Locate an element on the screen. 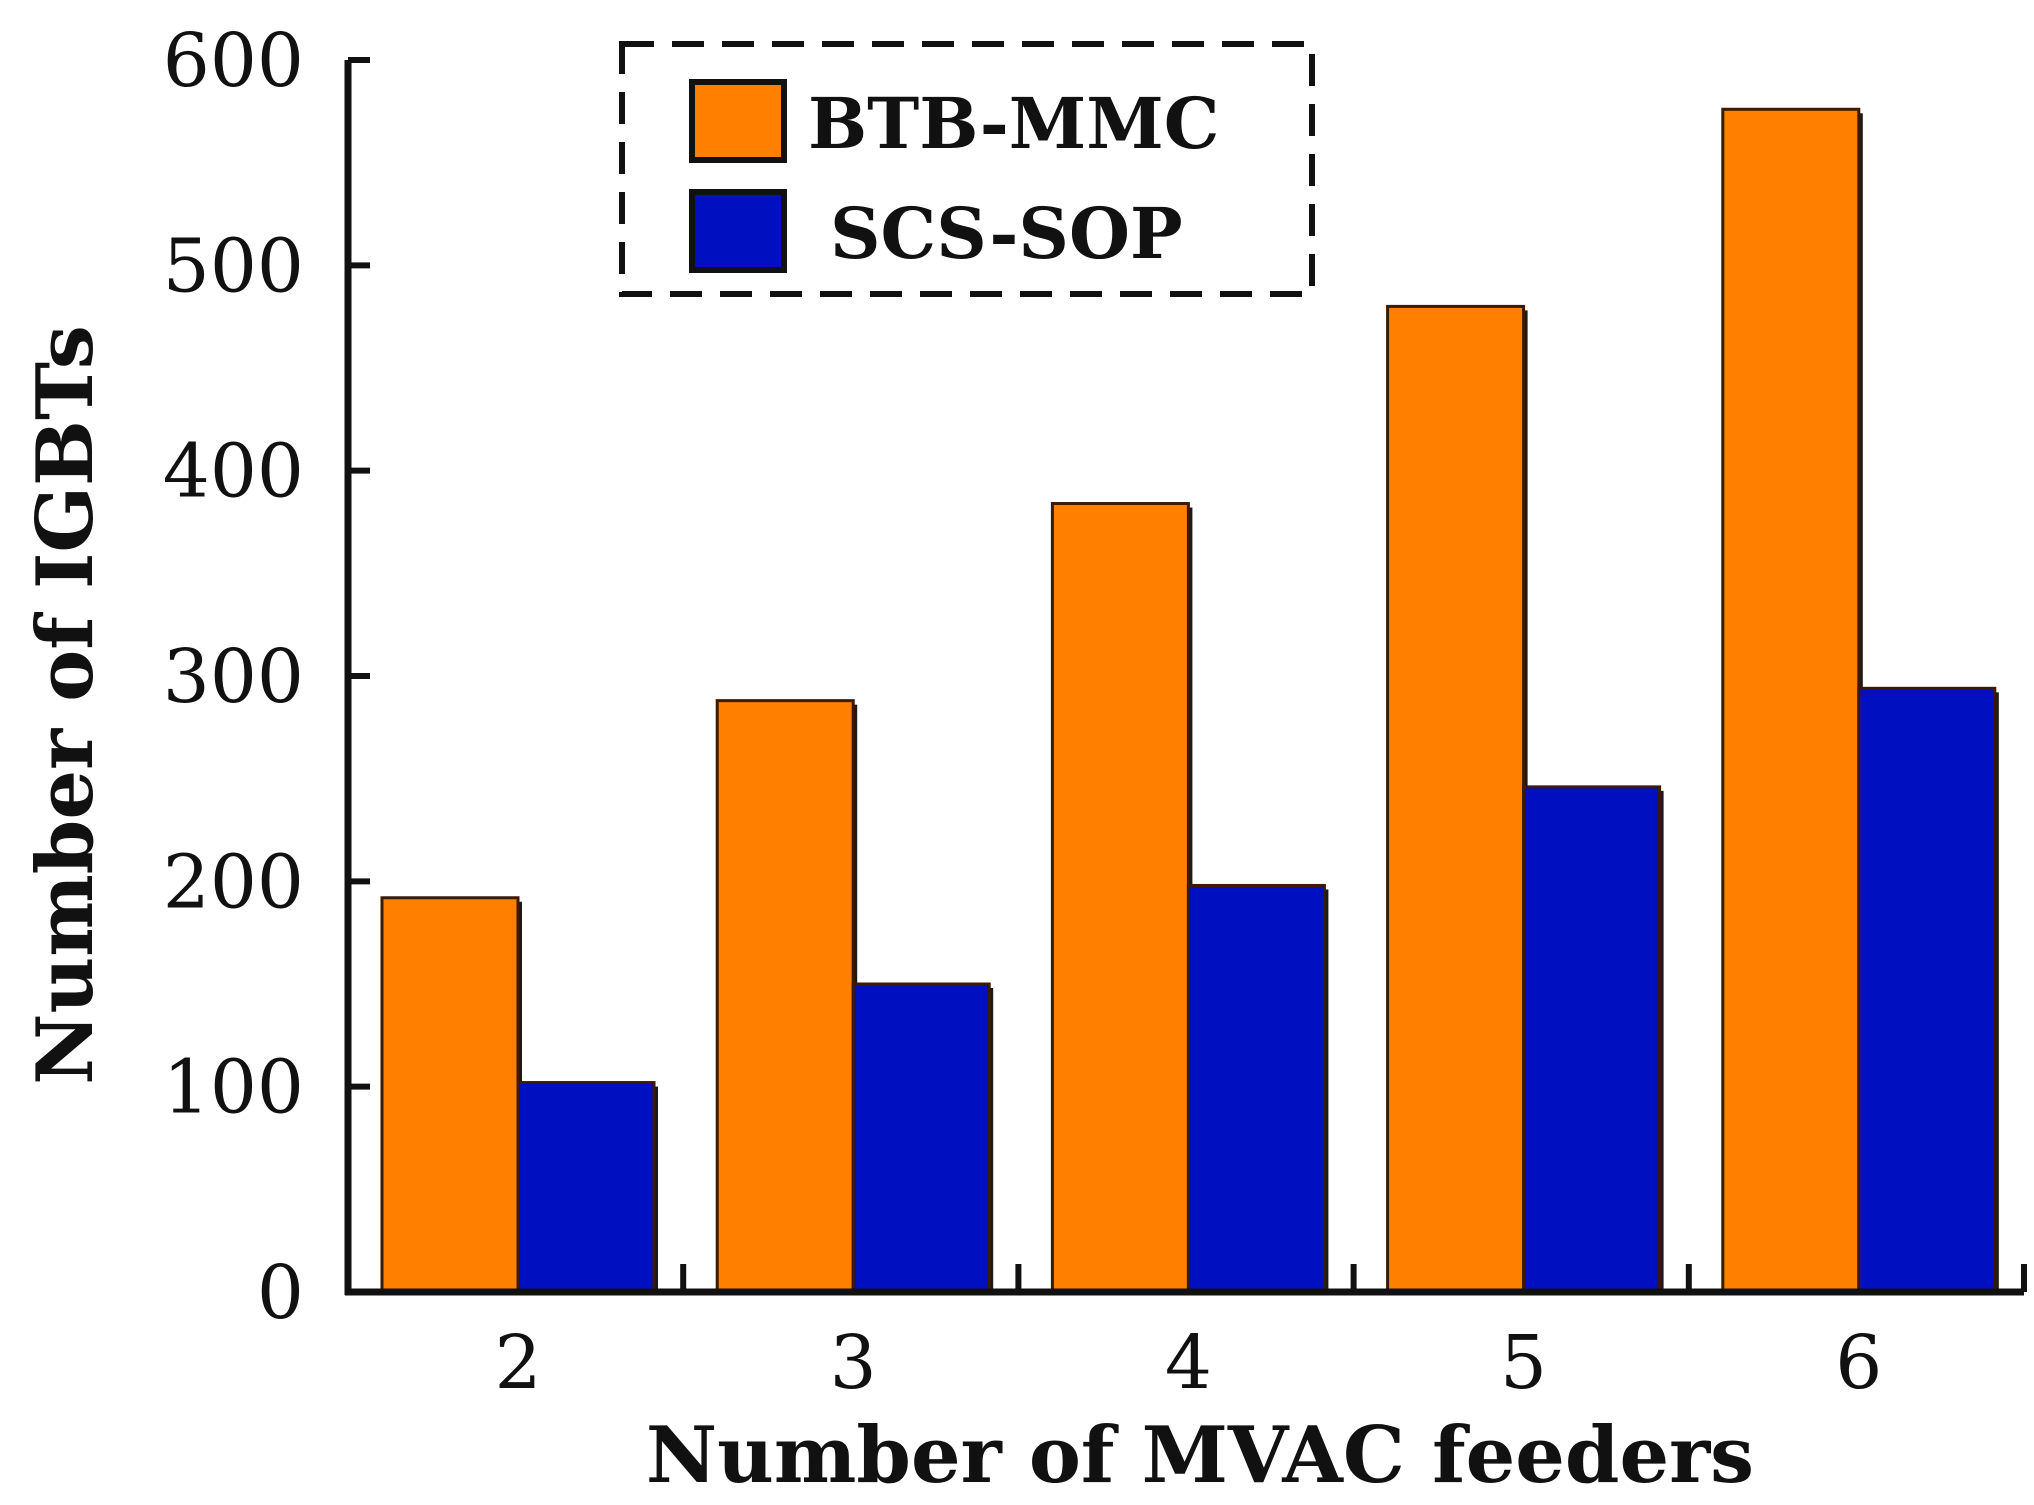 The width and height of the screenshot is (2034, 1505). y-ticks-group: 0 100 200 300 400 500 600 is located at coordinates (266, 677).